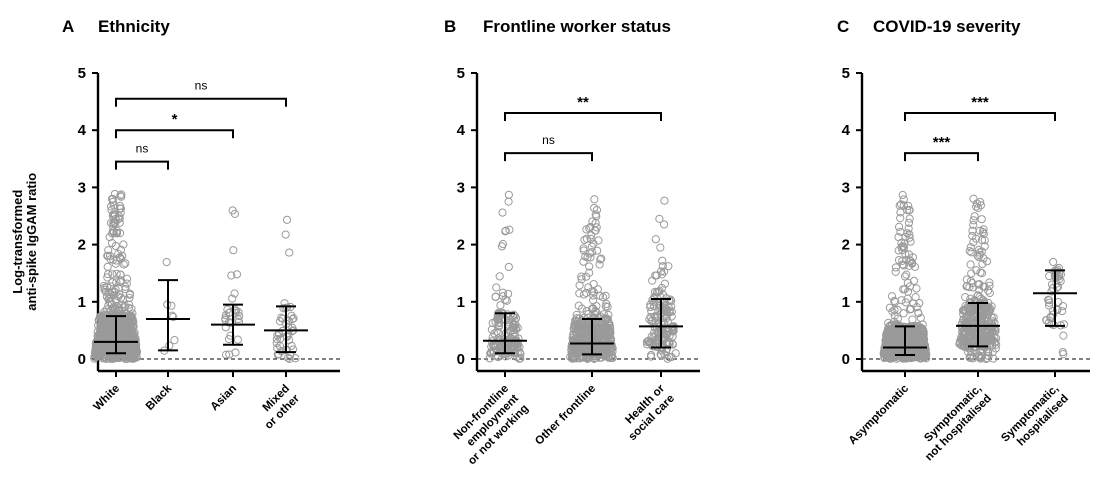 This screenshot has width=1094, height=485. Describe the element at coordinates (134, 26) in the screenshot. I see `panel-title: Ethnicity` at that location.